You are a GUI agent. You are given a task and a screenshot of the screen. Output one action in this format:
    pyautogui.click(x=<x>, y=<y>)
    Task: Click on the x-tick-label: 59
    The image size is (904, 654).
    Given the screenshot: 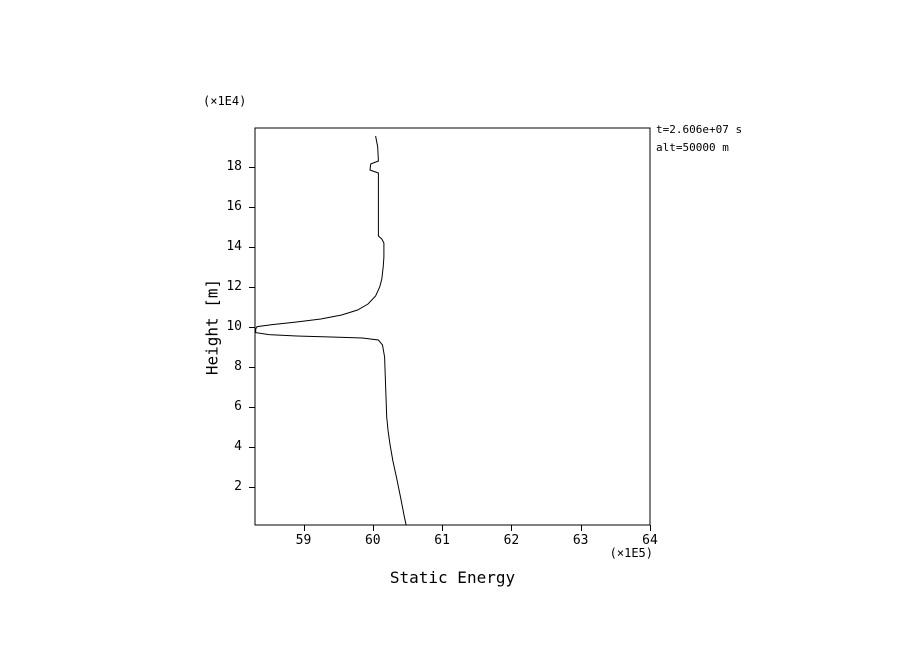 What is the action you would take?
    pyautogui.click(x=303, y=540)
    